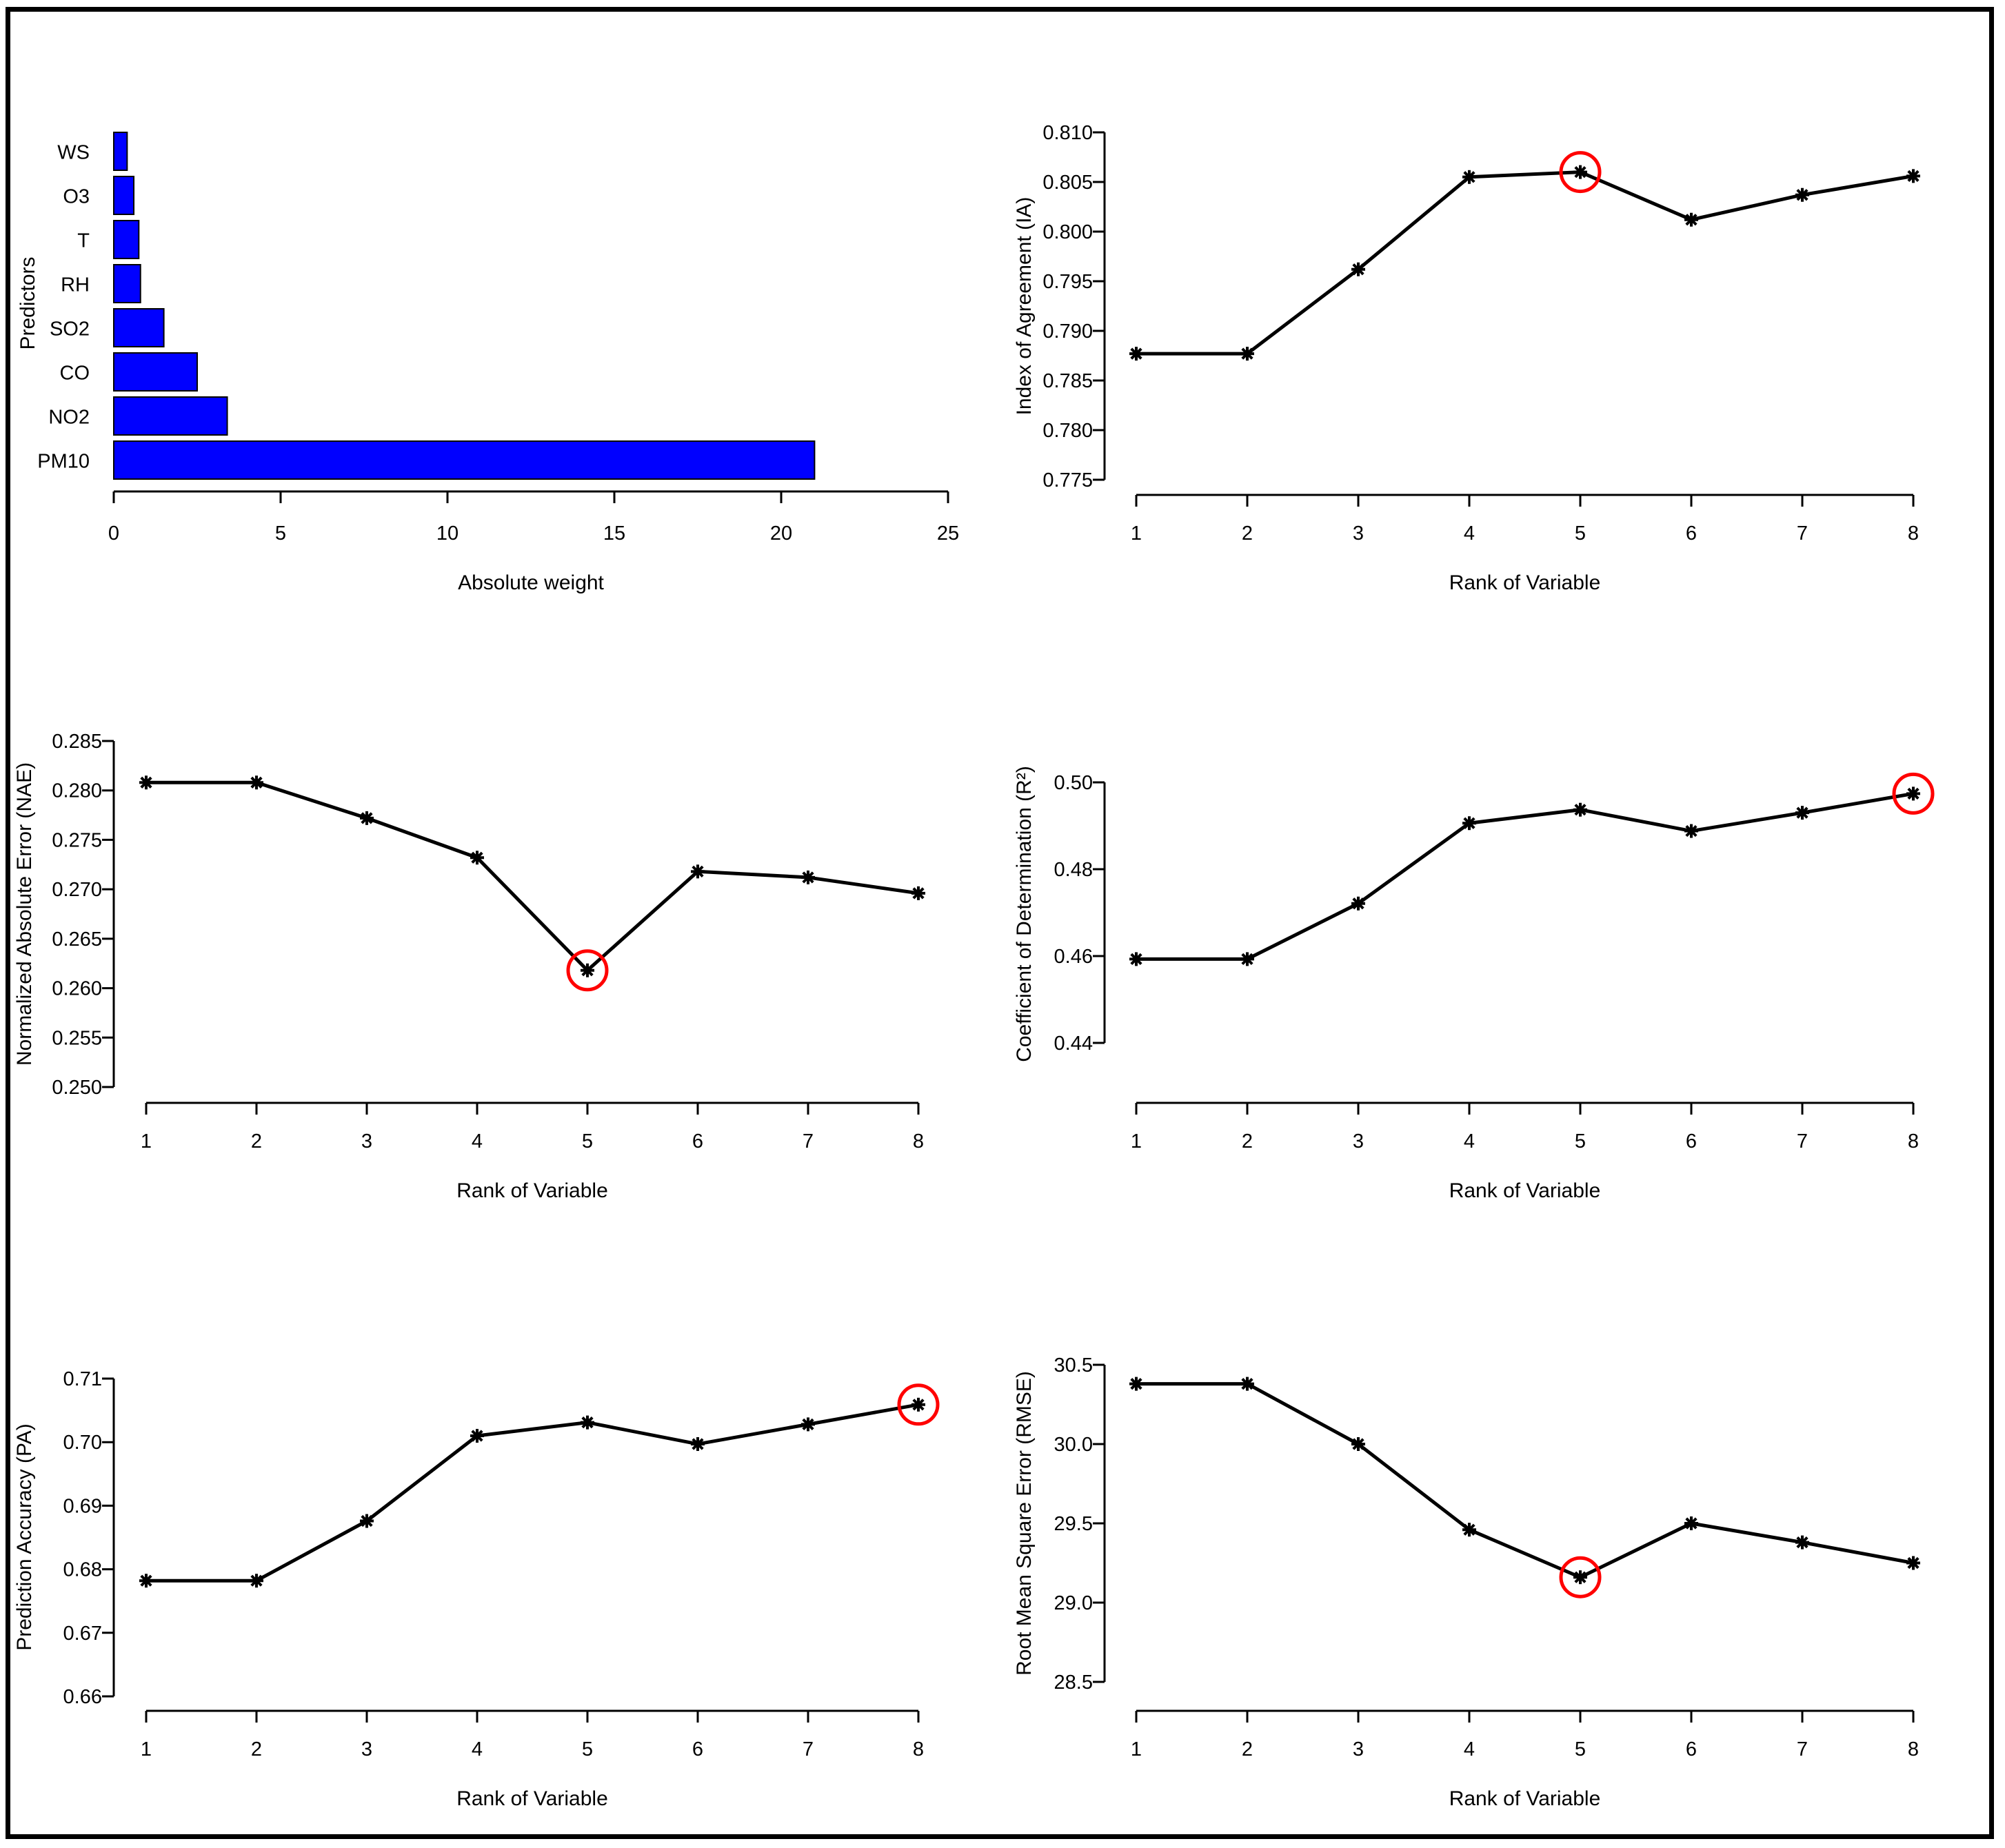 Image resolution: width=2005 pixels, height=1848 pixels. I want to click on category-label: NO2, so click(69, 418).